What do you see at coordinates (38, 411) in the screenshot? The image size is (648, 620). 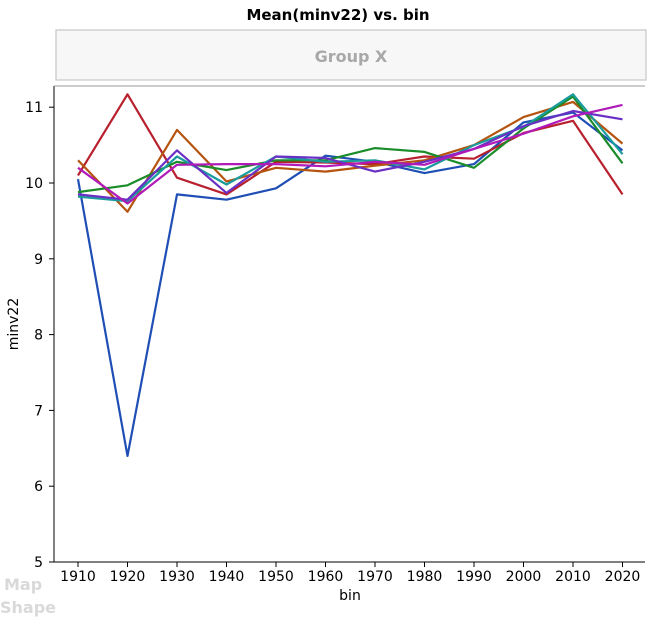 I see `y-tick-label: 7` at bounding box center [38, 411].